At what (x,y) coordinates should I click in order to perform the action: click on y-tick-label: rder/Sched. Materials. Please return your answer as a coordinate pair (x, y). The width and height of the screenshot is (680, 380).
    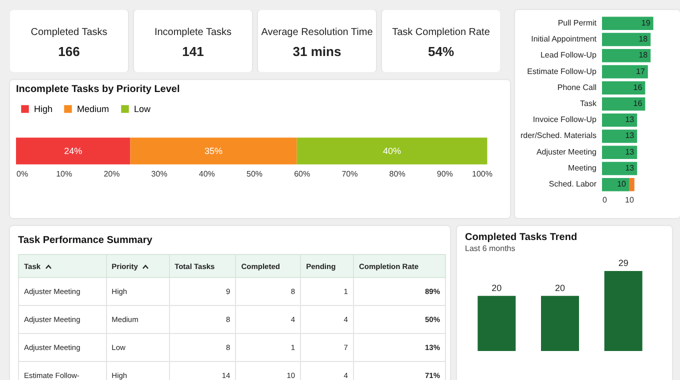
    Looking at the image, I should click on (558, 135).